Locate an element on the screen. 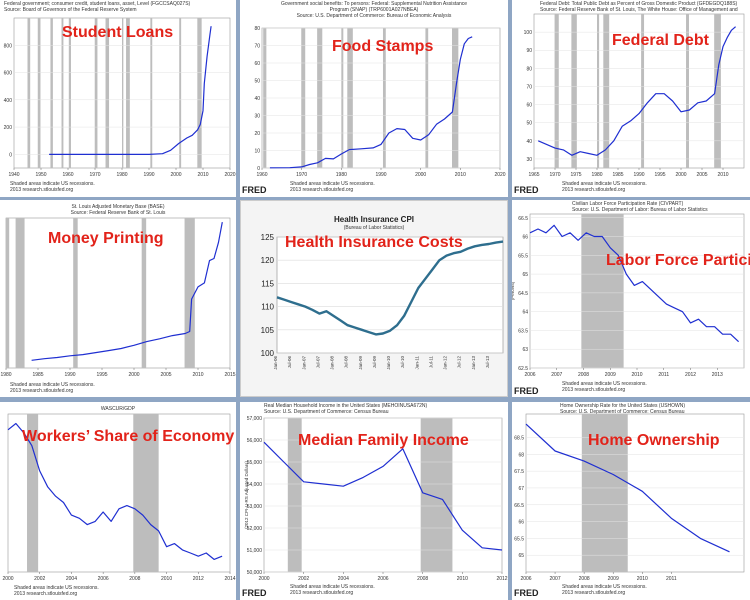 This screenshot has height=600, width=750. x-tick-label: Jul-12 is located at coordinates (459, 362).